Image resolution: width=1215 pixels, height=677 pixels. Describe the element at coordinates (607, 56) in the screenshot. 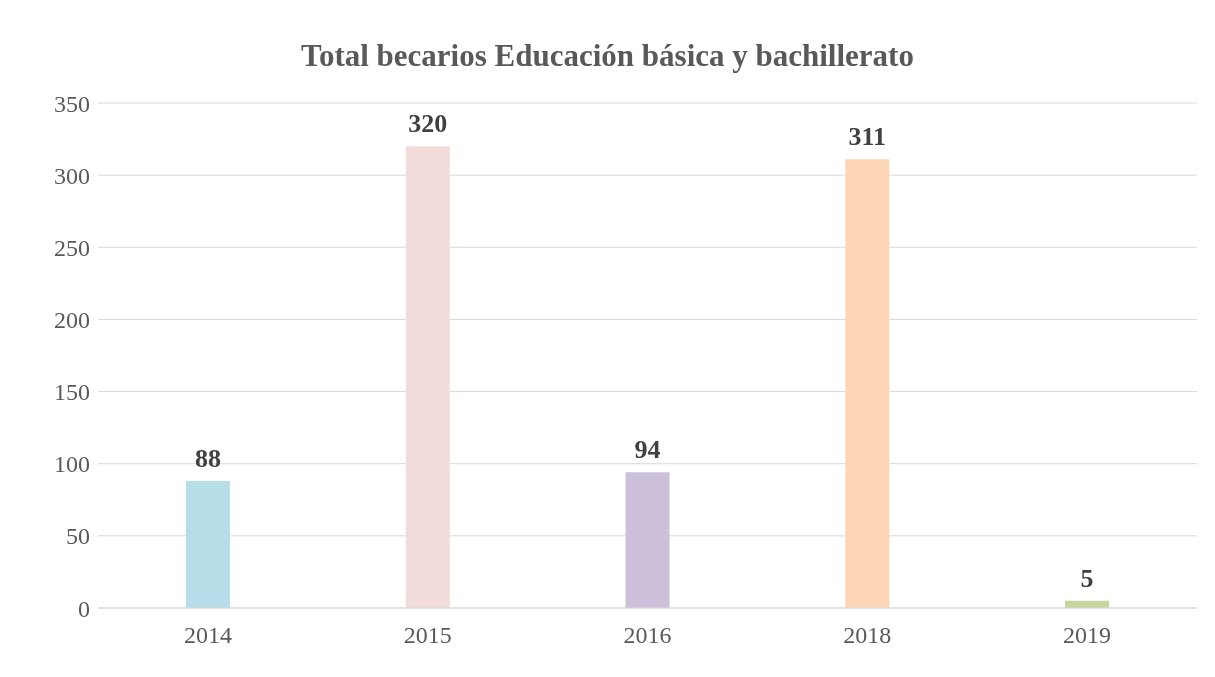

I see `chart-title: Total becarios Educación básica y bachillerato` at that location.